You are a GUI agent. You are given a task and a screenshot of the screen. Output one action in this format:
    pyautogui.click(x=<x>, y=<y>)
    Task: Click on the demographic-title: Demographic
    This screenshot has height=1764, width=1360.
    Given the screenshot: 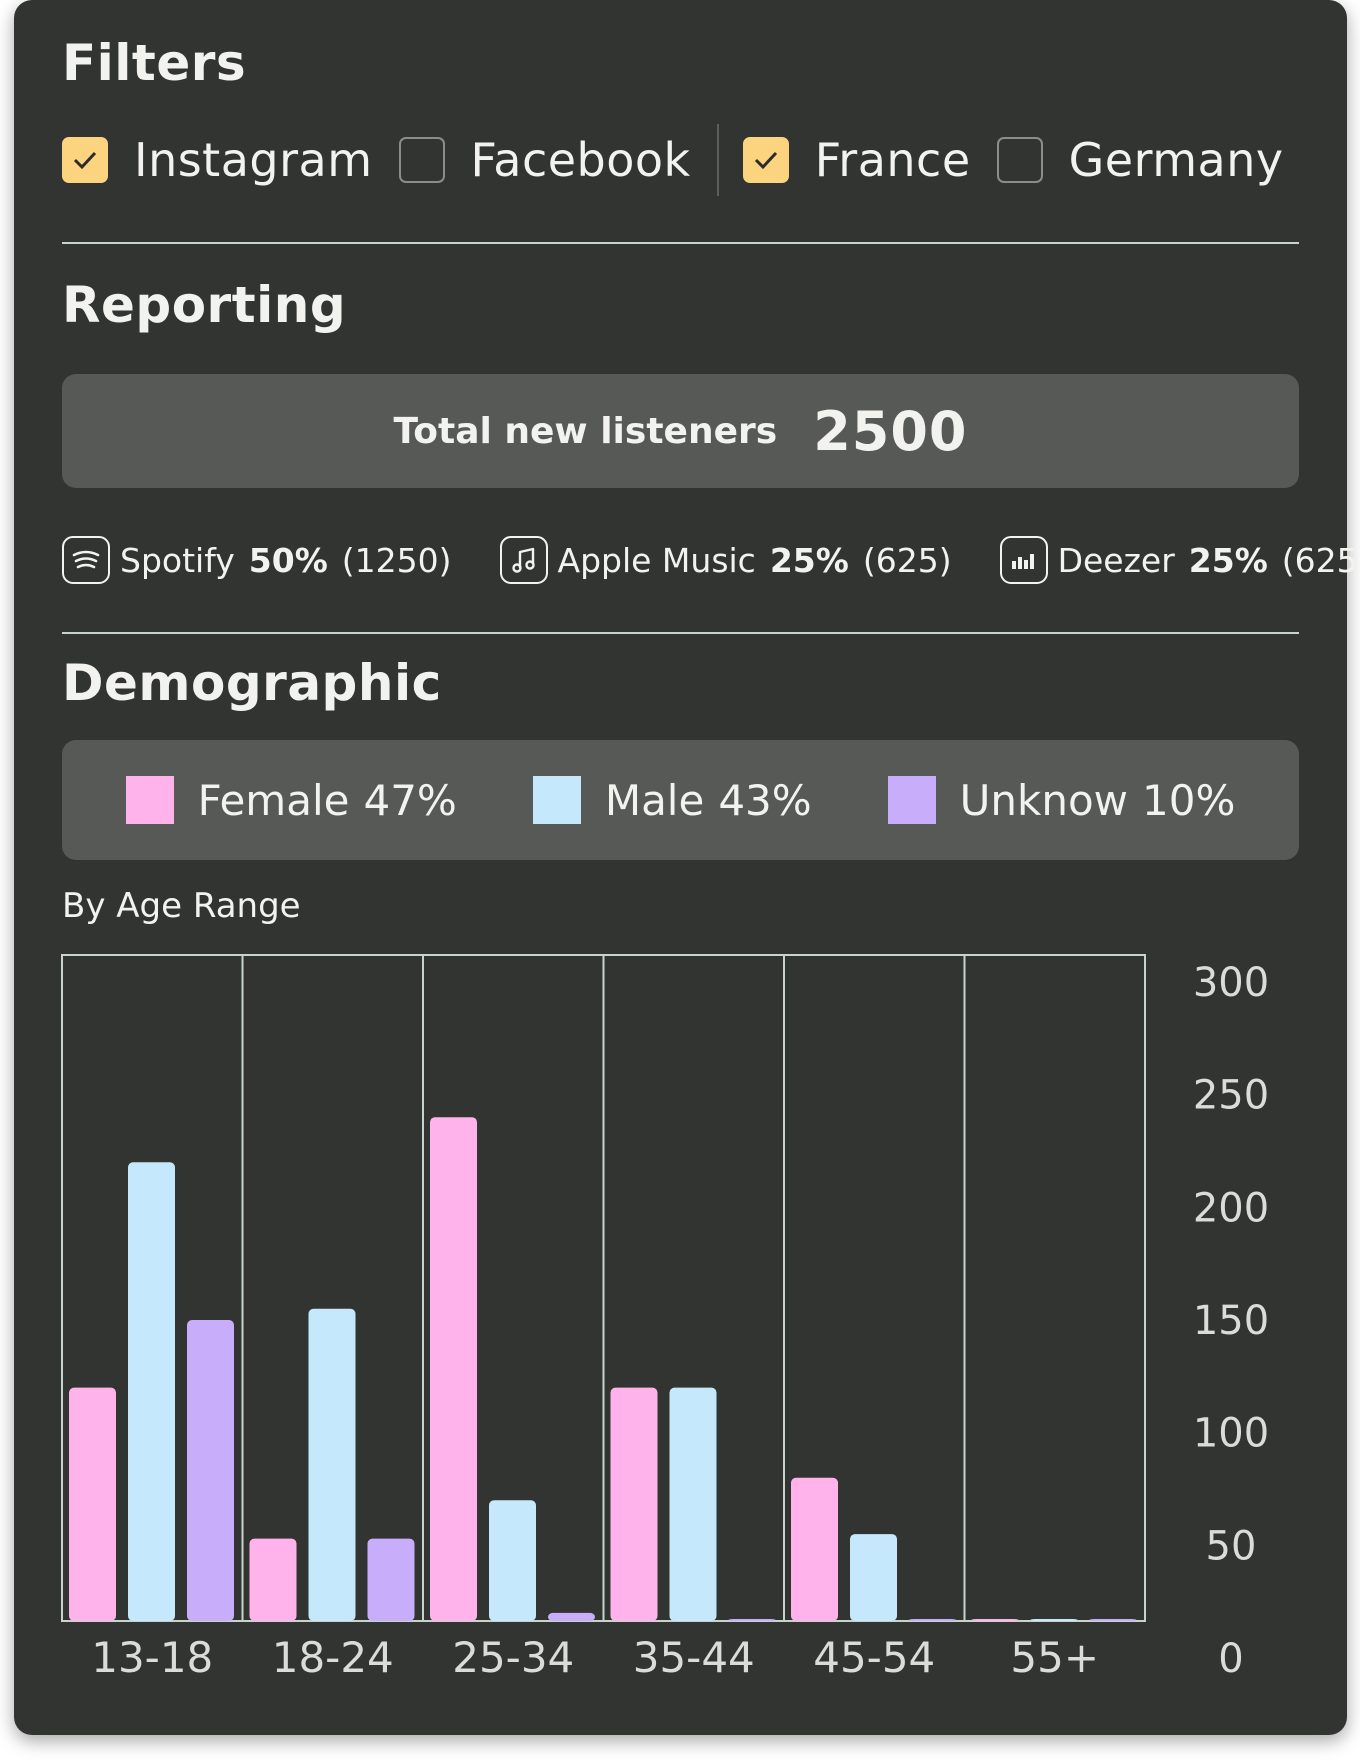 What is the action you would take?
    pyautogui.click(x=252, y=683)
    